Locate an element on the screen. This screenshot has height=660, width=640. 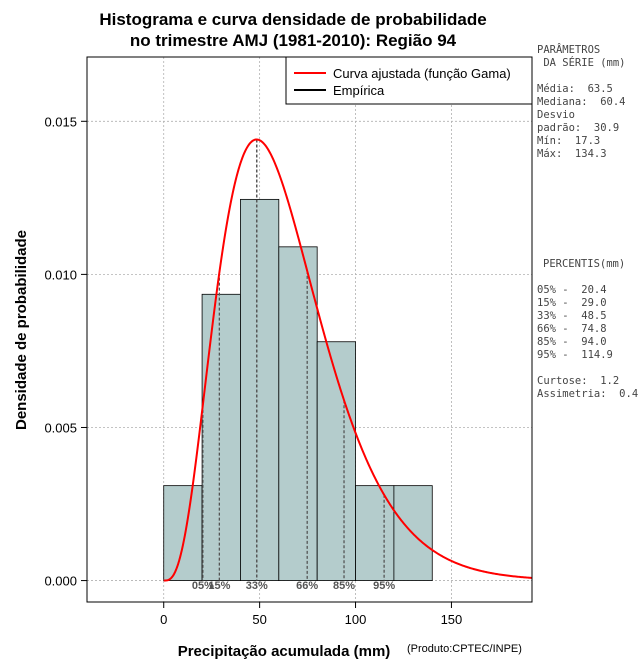
param-median: Mediana: 60.4 is located at coordinates (581, 102).